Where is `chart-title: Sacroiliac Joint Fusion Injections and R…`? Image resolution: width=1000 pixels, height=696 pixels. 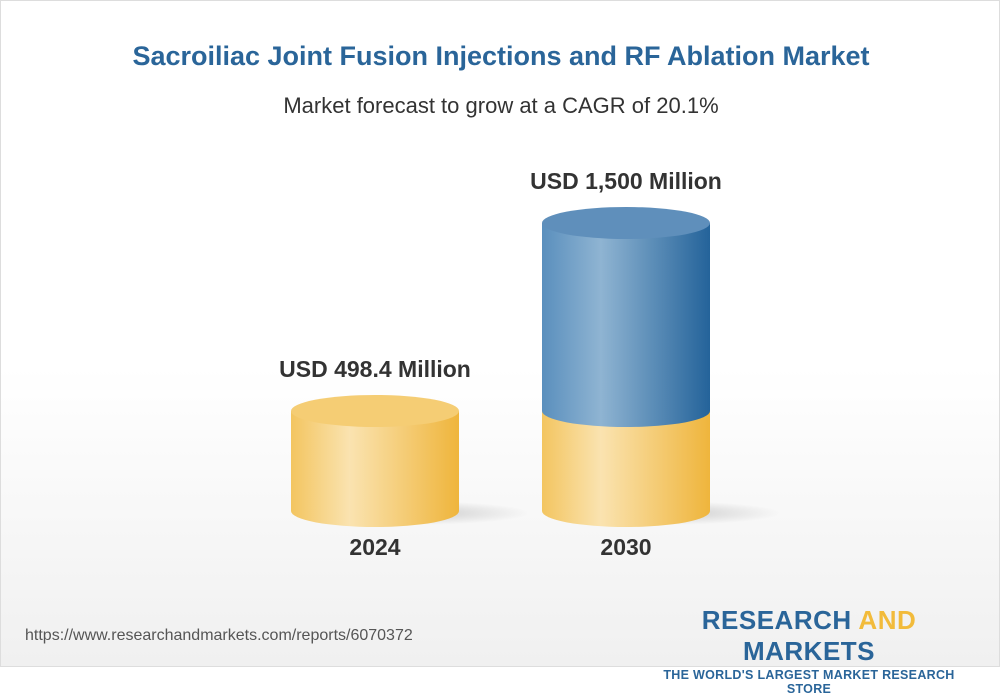
chart-title: Sacroiliac Joint Fusion Injections and R… is located at coordinates (501, 56).